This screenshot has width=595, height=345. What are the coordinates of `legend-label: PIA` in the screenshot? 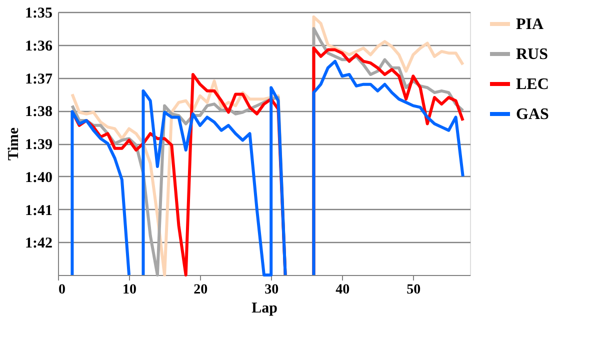 It's located at (530, 24).